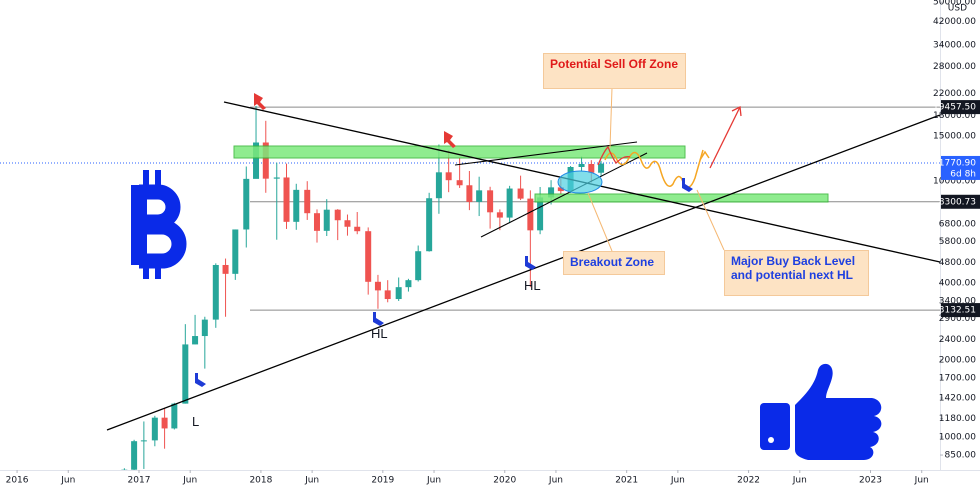 The image size is (980, 487). What do you see at coordinates (957, 242) in the screenshot?
I see `y-tick-label: 5800.00` at bounding box center [957, 242].